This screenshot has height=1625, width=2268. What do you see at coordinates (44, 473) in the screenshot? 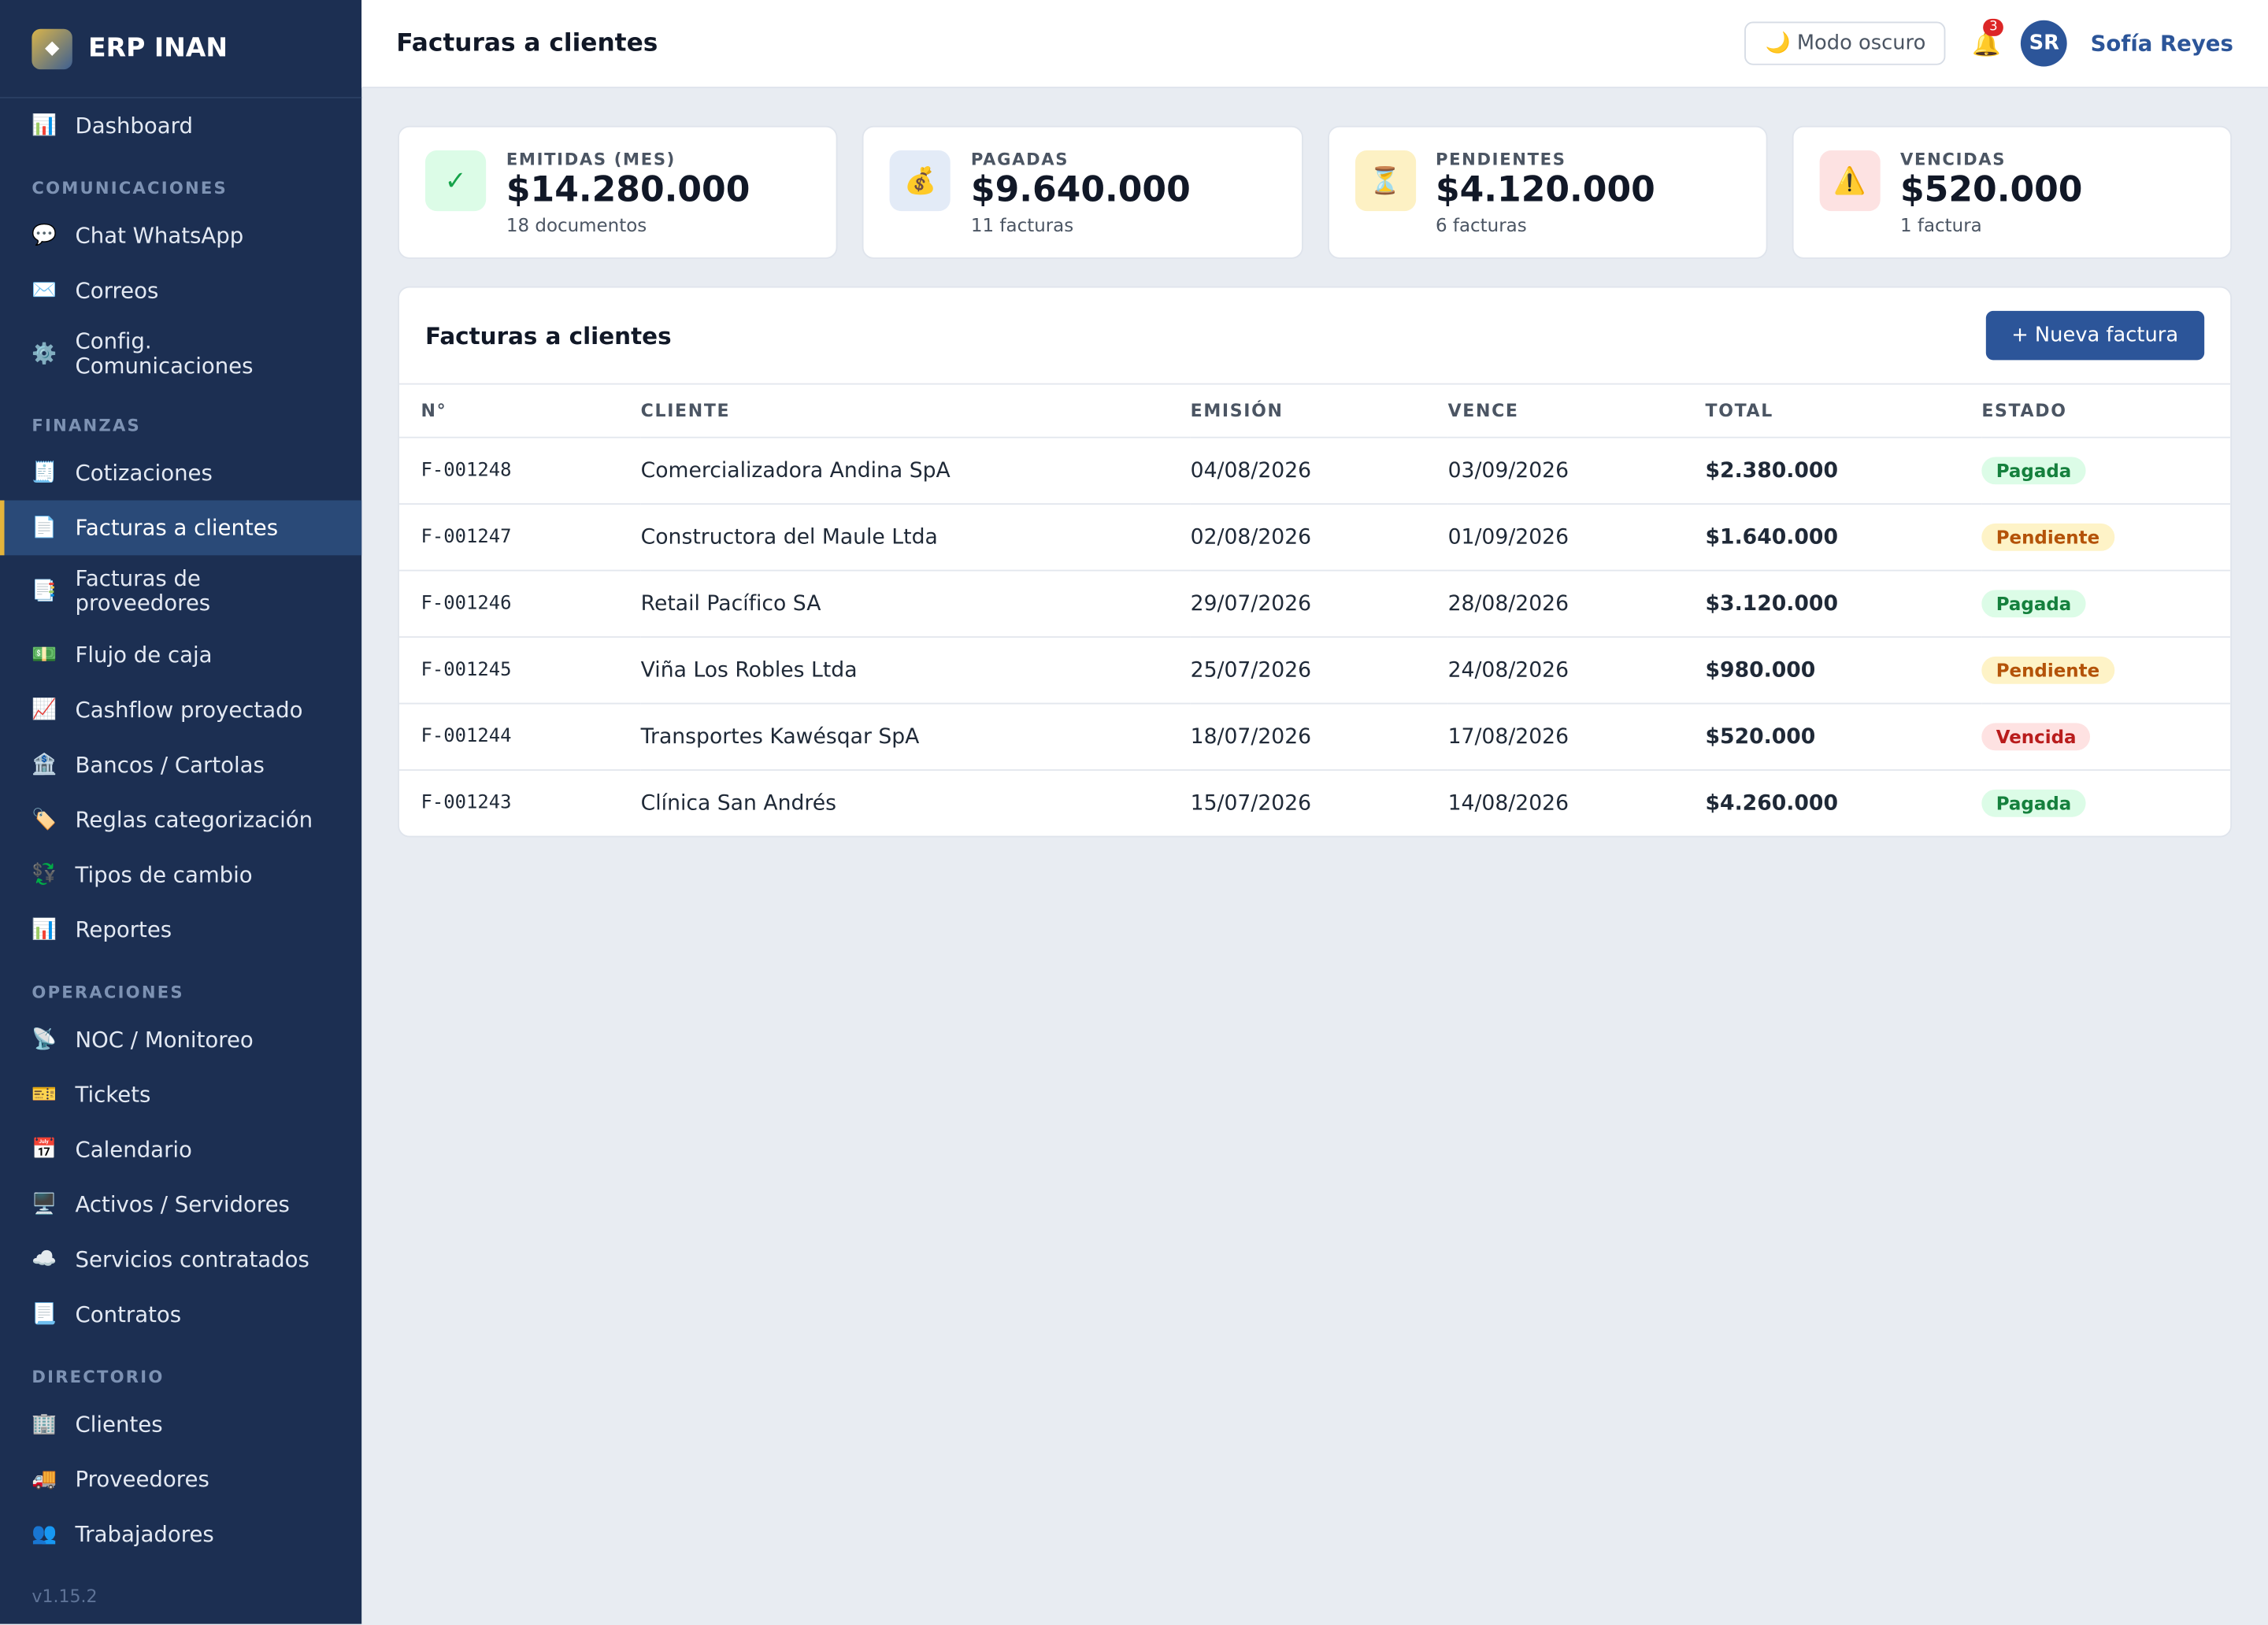
I see `nav-icon: 🧾` at bounding box center [44, 473].